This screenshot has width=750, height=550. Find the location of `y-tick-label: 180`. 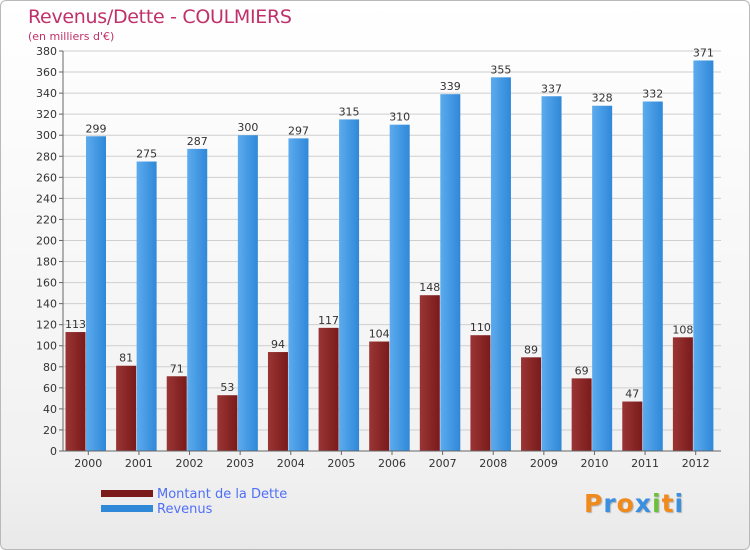

y-tick-label: 180 is located at coordinates (46, 262).